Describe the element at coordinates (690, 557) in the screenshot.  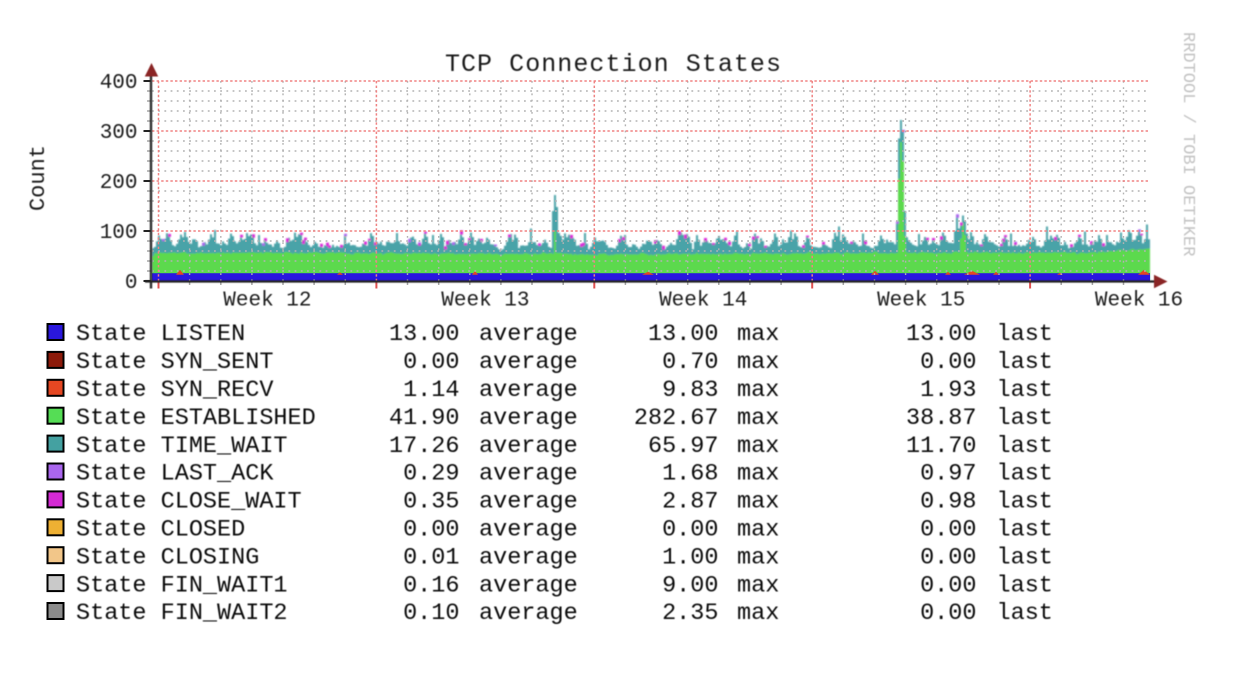
I see `svg-text: 1.00` at that location.